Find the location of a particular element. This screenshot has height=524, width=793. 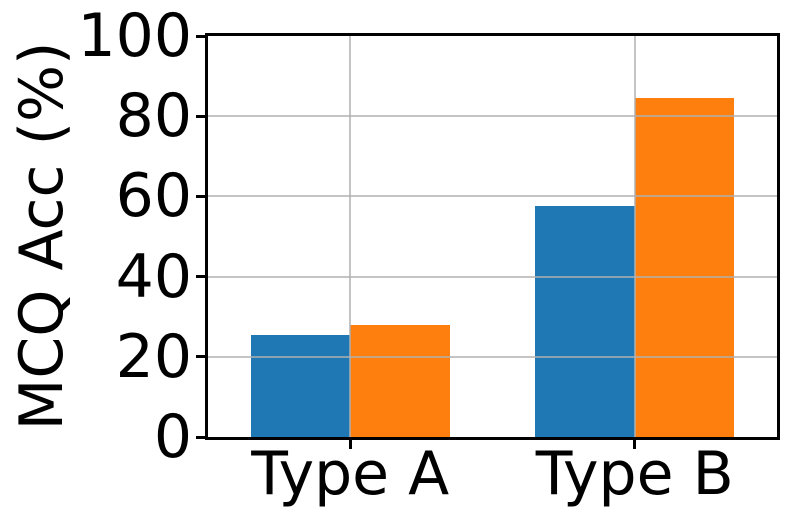

gridline-v-type-a is located at coordinates (350, 236).